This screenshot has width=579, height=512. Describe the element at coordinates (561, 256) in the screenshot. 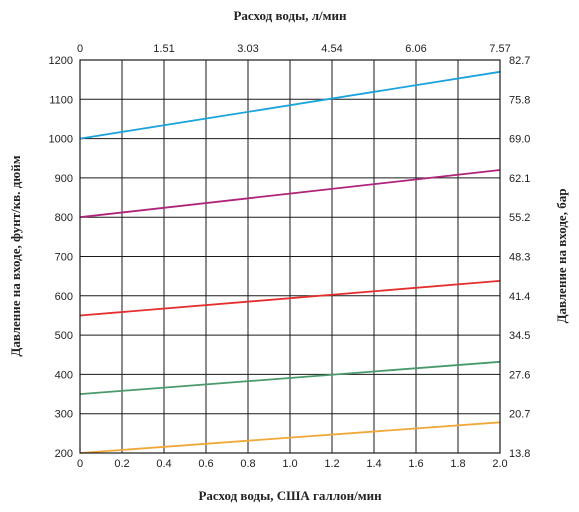

I see `y2-axis-title: Давление на входе, бар` at that location.